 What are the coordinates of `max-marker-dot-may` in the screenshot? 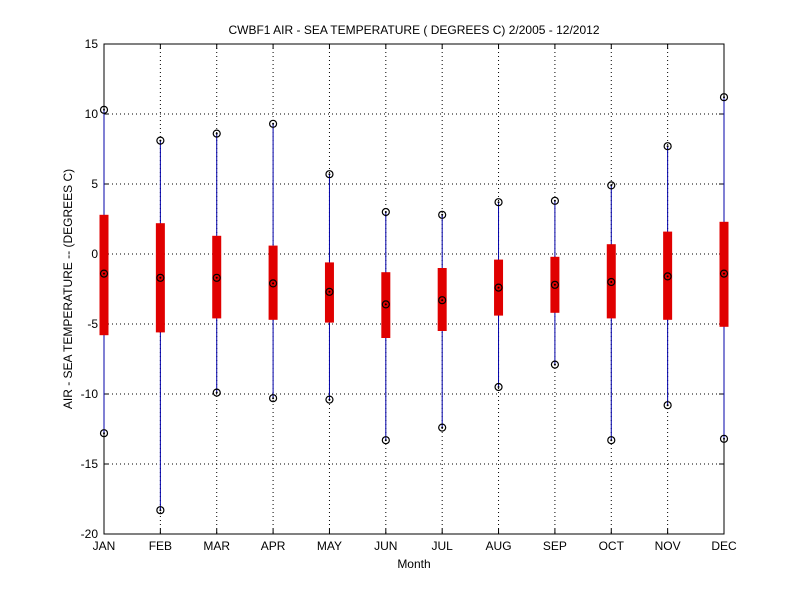 It's located at (329, 174).